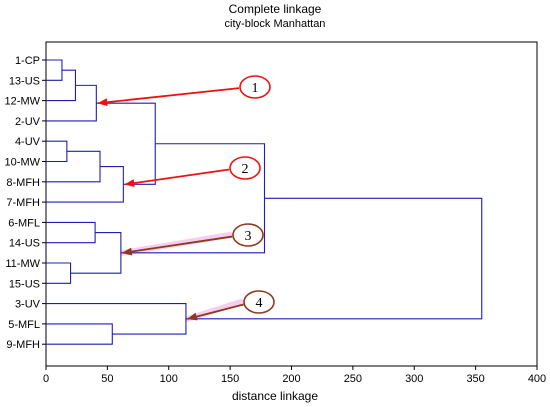 This screenshot has width=550, height=407. Describe the element at coordinates (414, 379) in the screenshot. I see `x-tick-label: 300` at that location.